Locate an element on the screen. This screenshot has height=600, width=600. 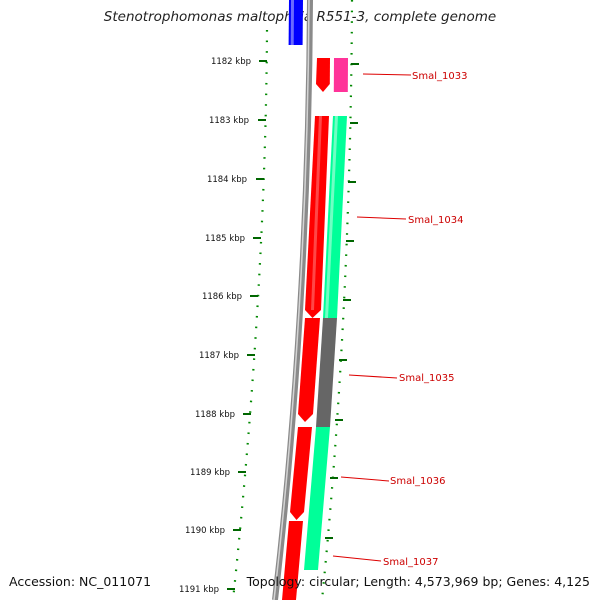
tick-label-1189: 1189 kbp is located at coordinates (210, 473).